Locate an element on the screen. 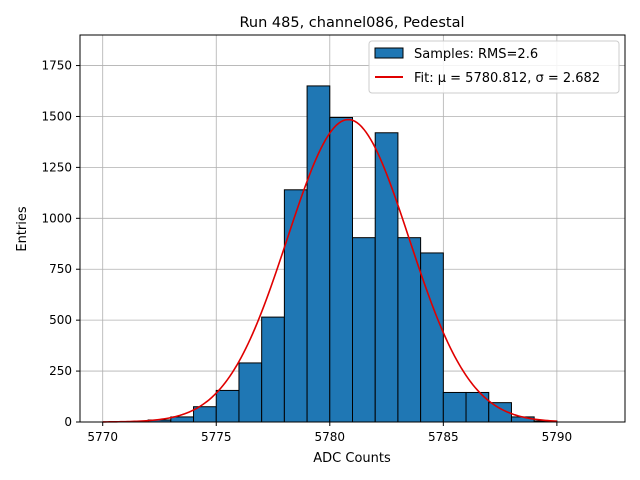  x-tick-label: 5775 is located at coordinates (216, 437).